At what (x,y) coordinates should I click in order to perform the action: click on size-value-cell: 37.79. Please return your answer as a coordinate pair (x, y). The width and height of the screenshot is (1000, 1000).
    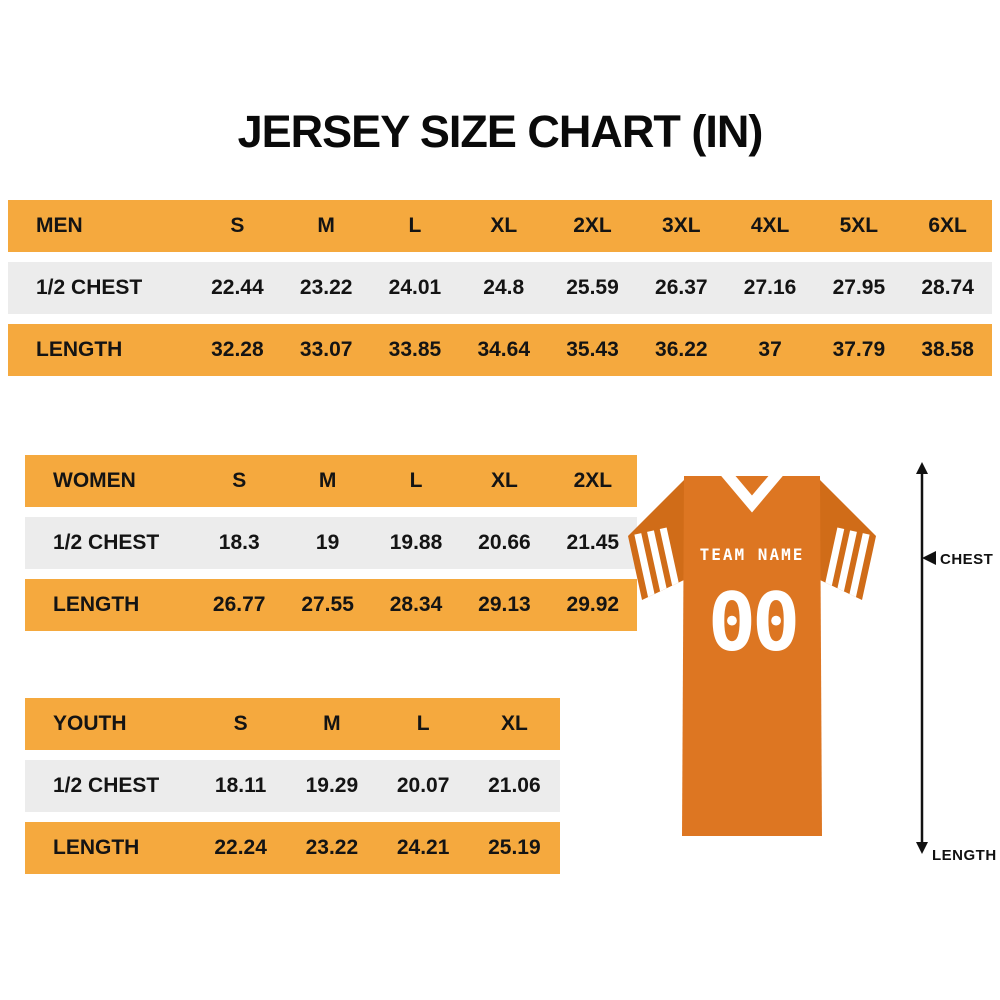
    Looking at the image, I should click on (859, 349).